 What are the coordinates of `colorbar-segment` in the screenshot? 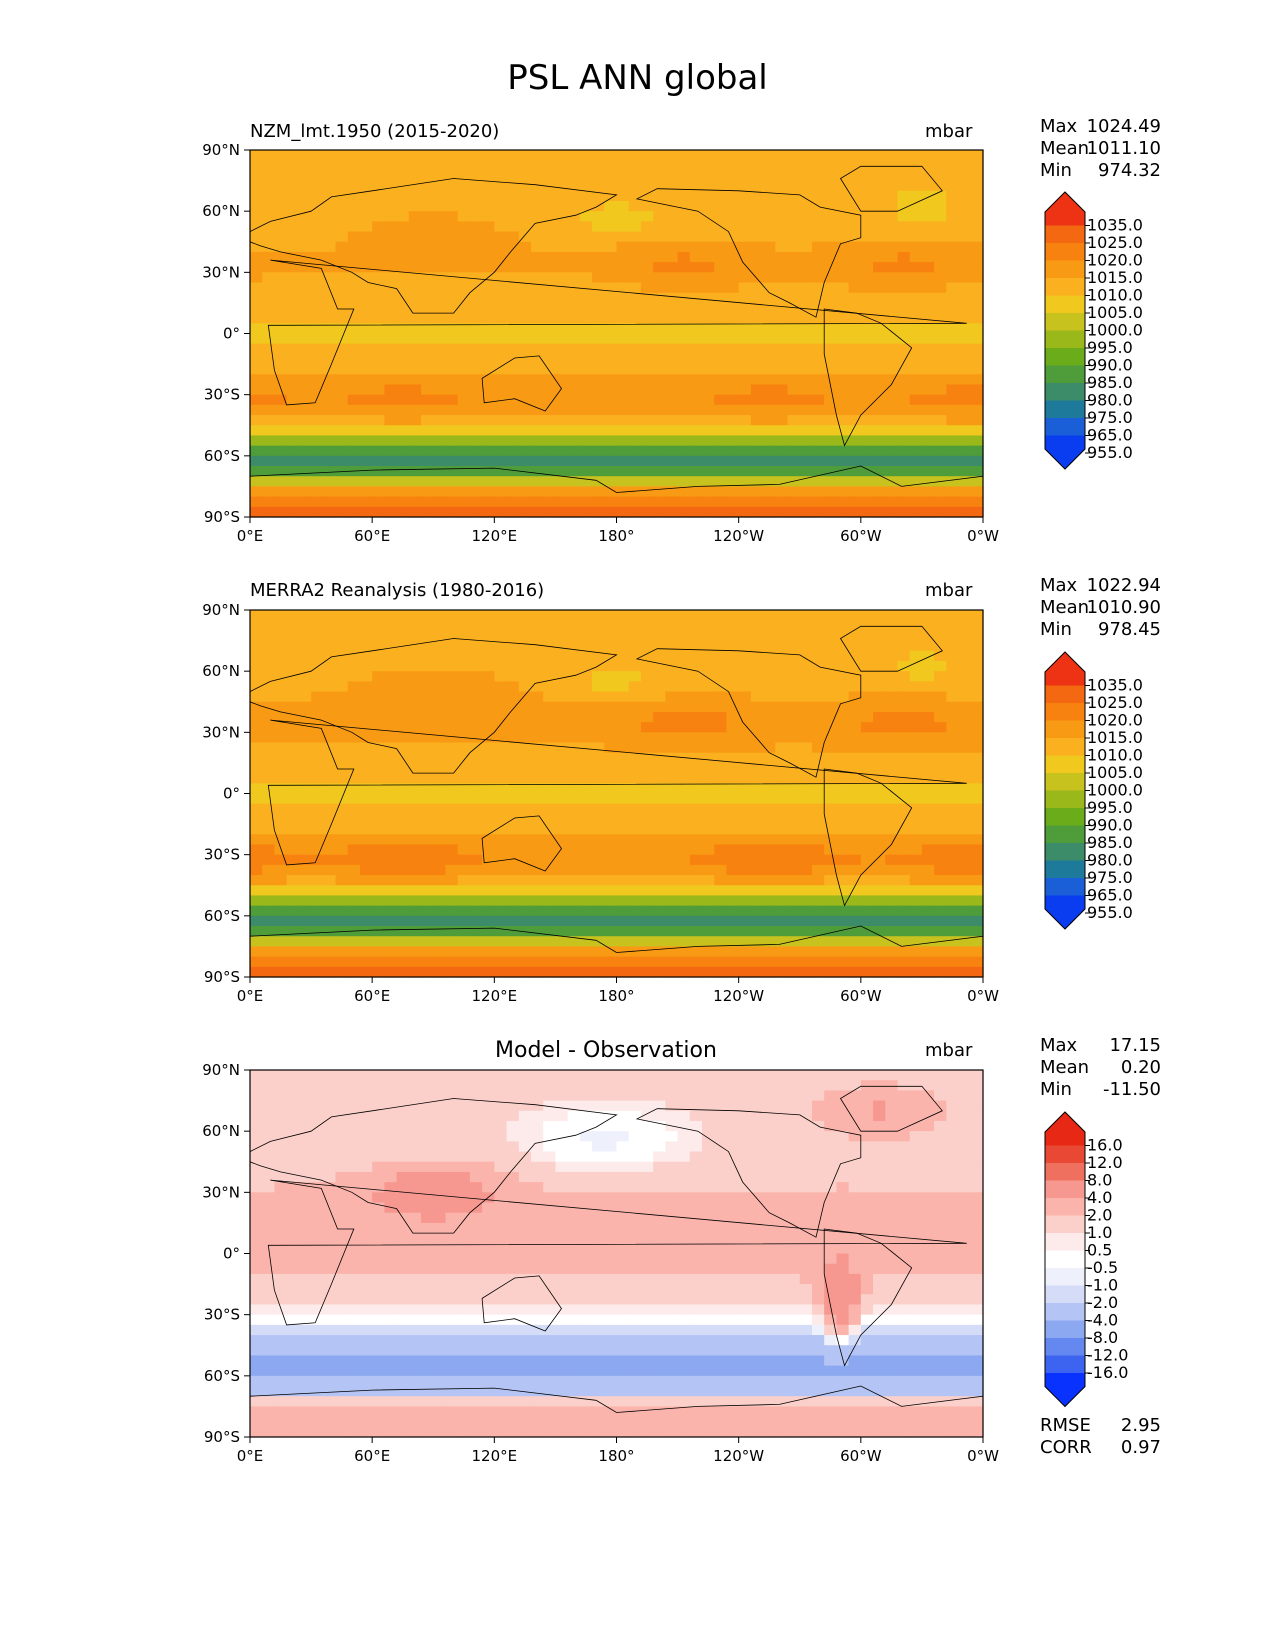 It's located at (1065, 287).